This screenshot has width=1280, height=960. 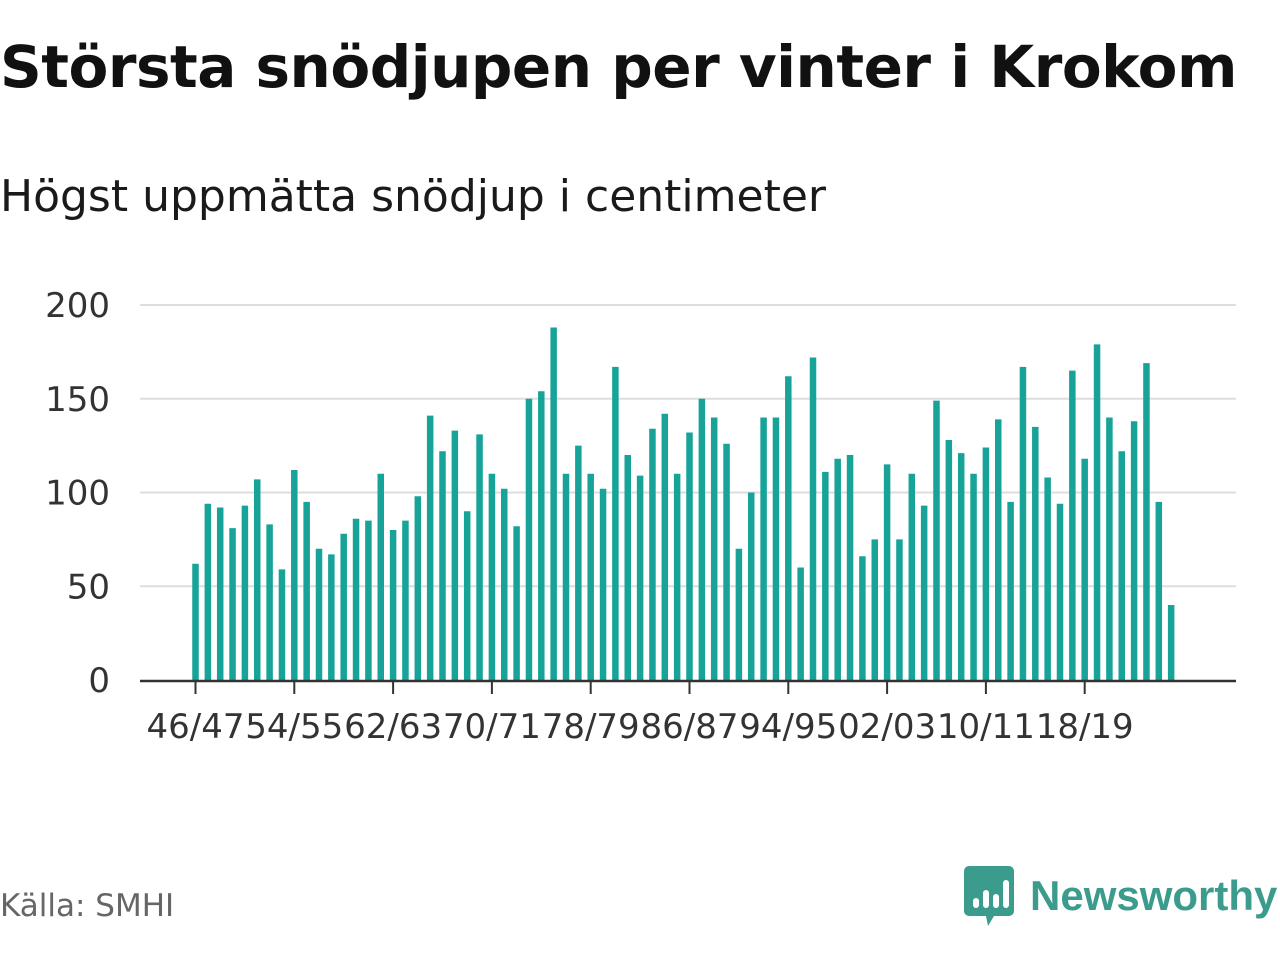 What do you see at coordinates (887, 572) in the screenshot?
I see `bar-02/03` at bounding box center [887, 572].